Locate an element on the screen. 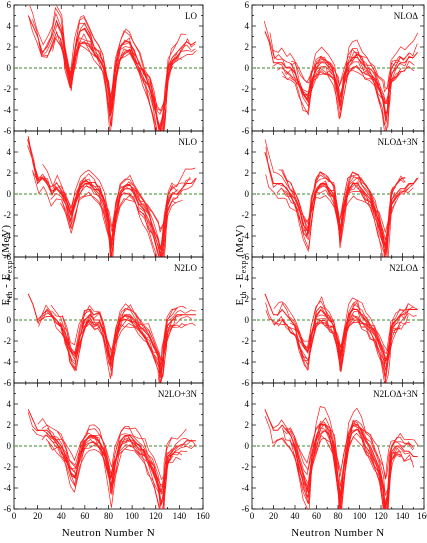 This screenshot has width=427, height=543. panel-4: -6 -4 -2 0 2 4 6 NLOΔ is located at coordinates (333, 68).